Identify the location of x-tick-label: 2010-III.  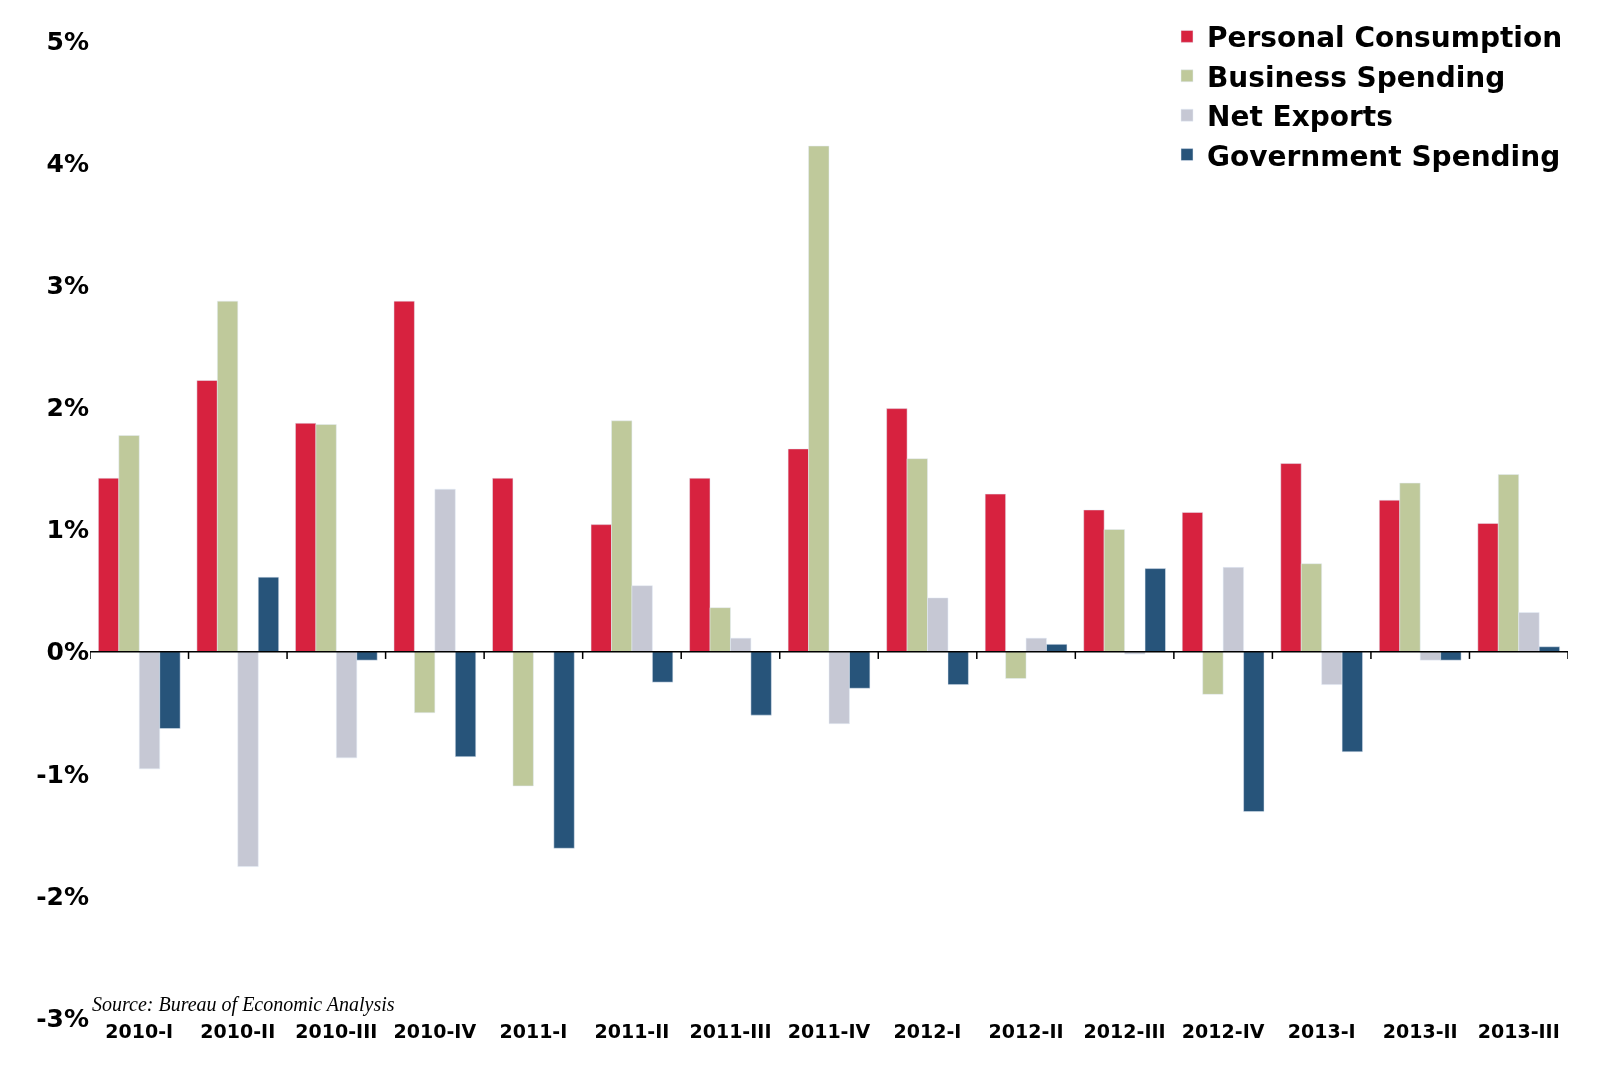
(336, 1031).